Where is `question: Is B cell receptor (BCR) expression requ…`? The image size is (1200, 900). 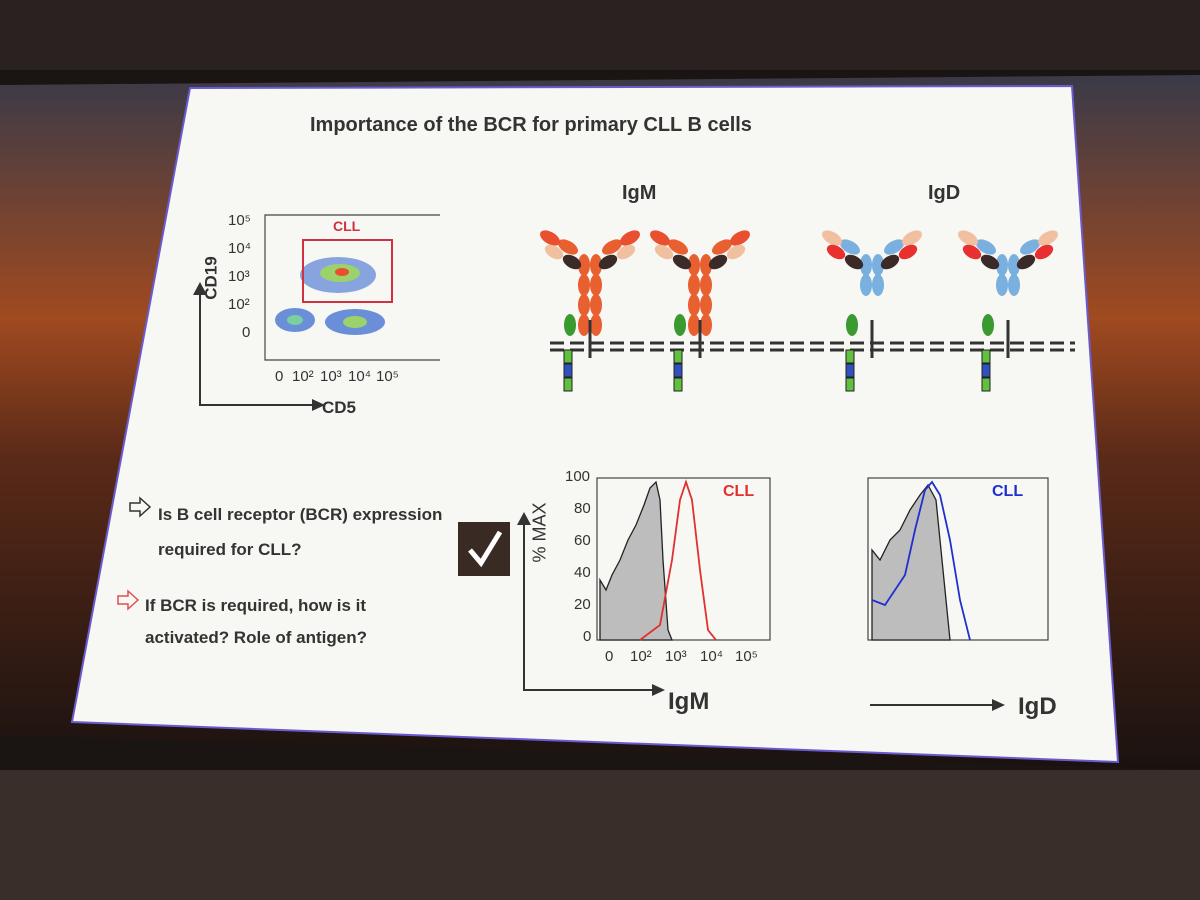
question: Is B cell receptor (BCR) expression requ… is located at coordinates (300, 532).